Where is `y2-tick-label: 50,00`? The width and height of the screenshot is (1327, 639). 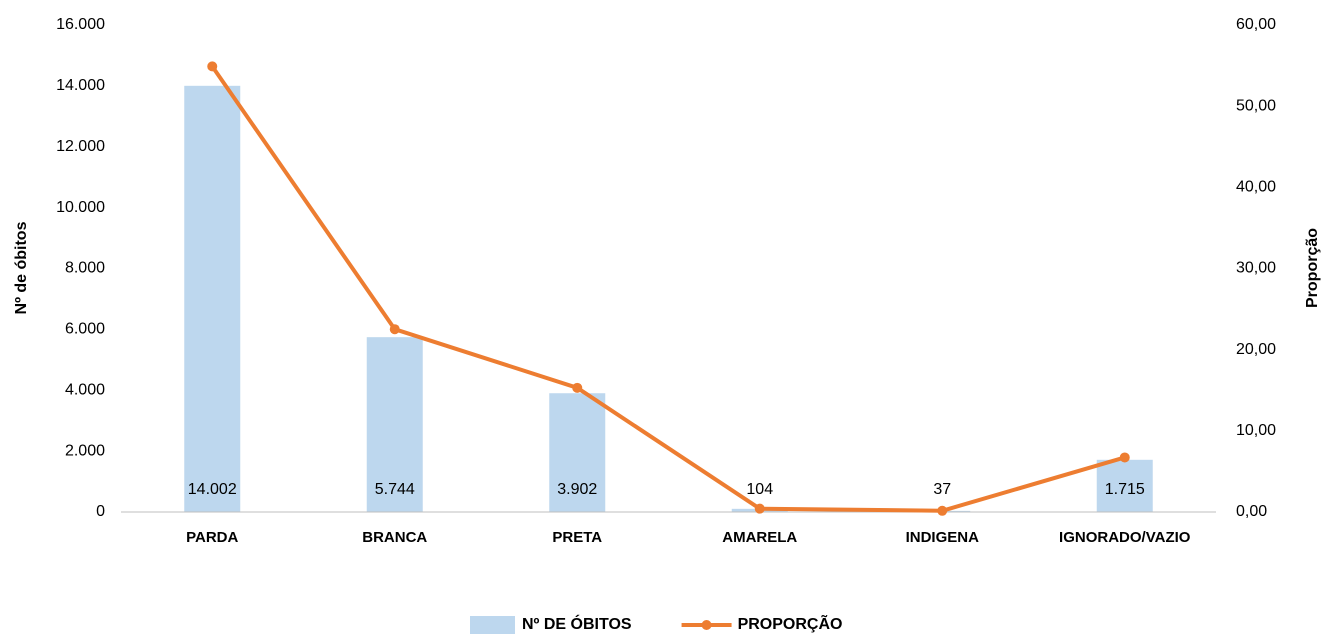 y2-tick-label: 50,00 is located at coordinates (1256, 105).